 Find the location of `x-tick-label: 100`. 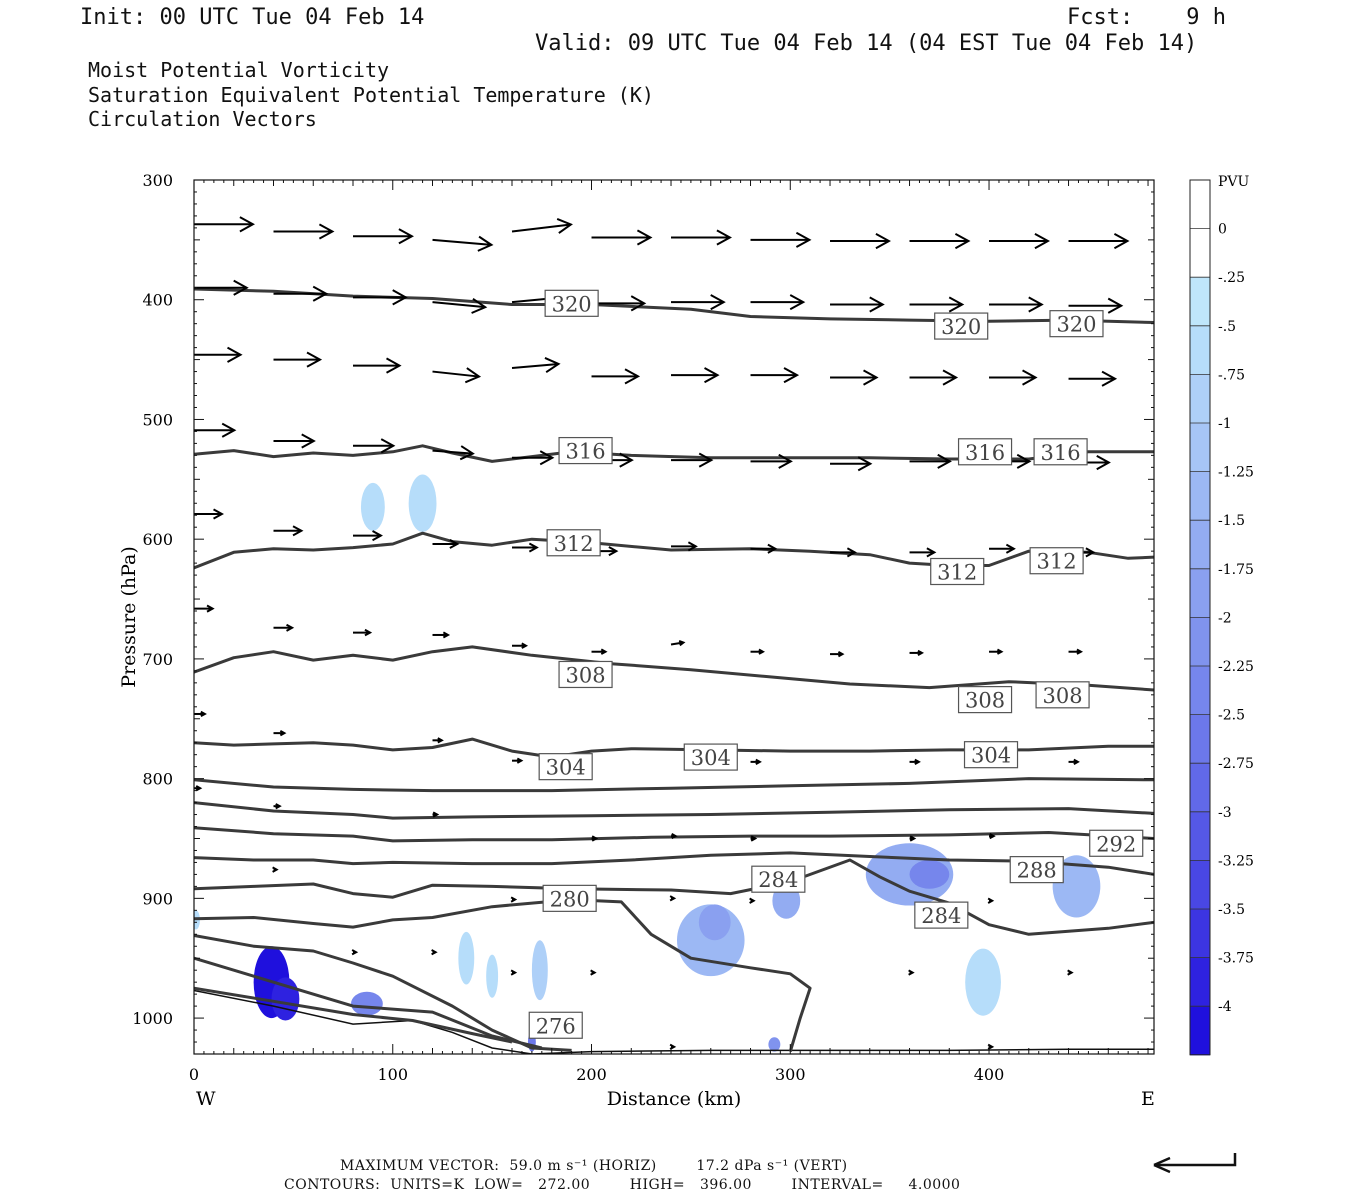

x-tick-label: 100 is located at coordinates (392, 1074).